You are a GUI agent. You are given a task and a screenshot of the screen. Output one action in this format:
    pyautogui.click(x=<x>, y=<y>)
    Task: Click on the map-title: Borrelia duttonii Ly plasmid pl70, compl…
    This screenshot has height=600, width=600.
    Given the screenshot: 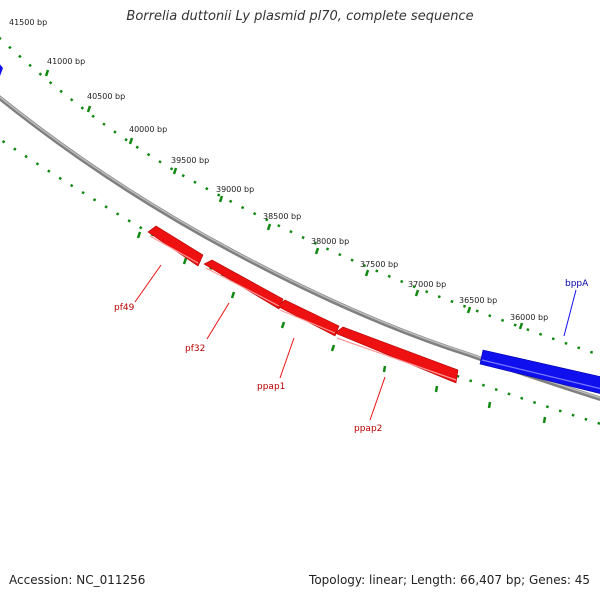 What is the action you would take?
    pyautogui.click(x=300, y=16)
    